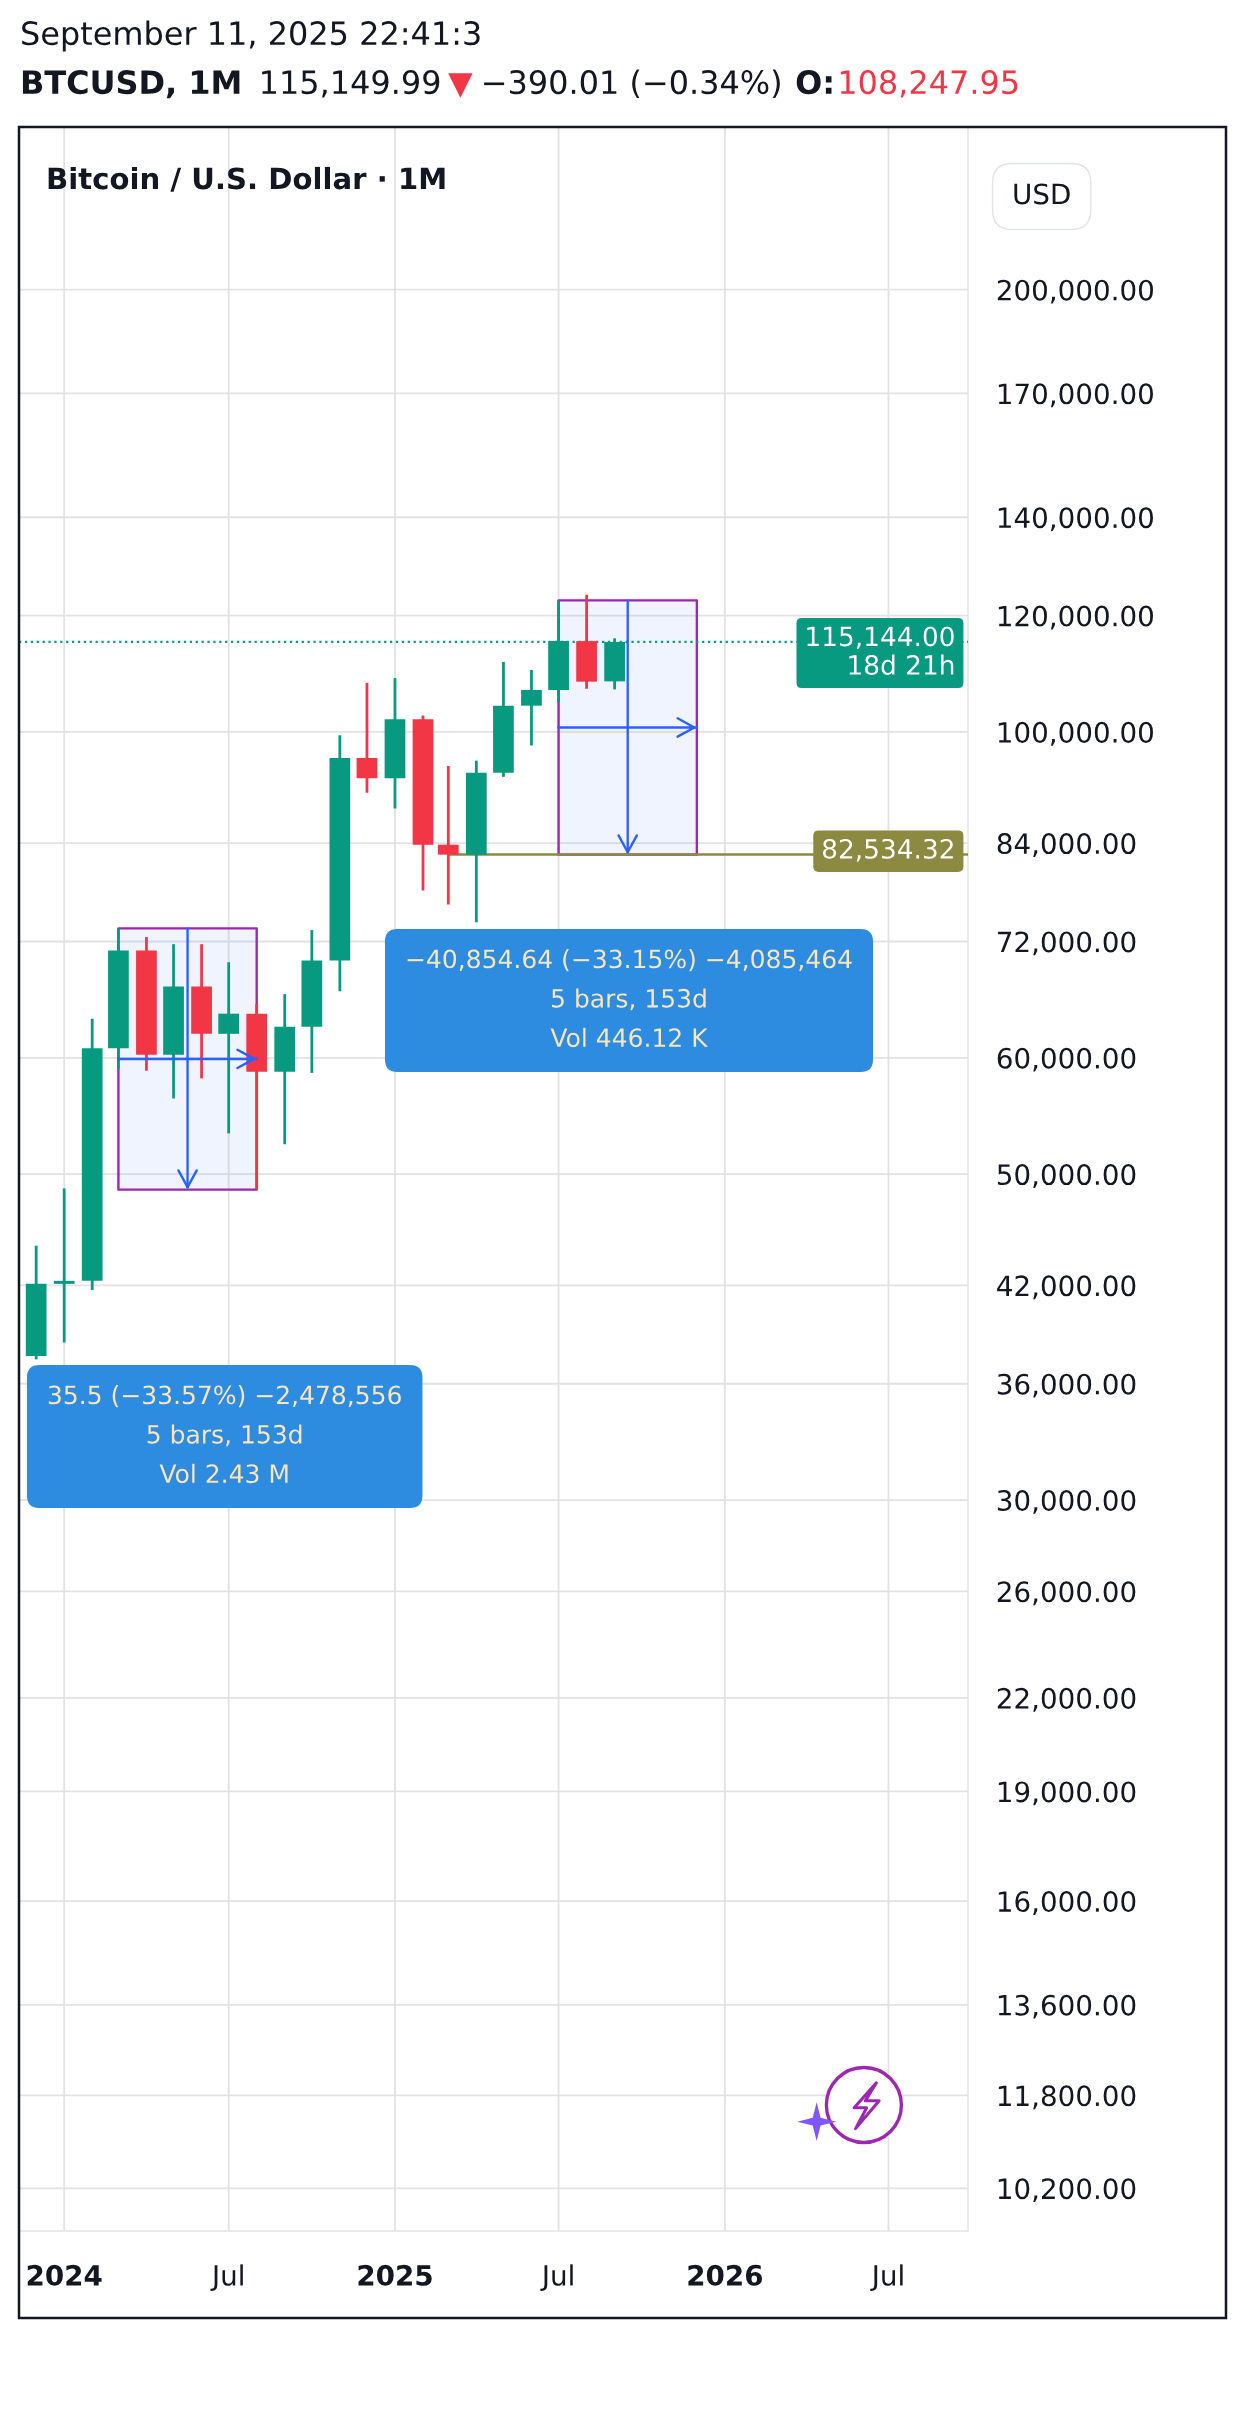 The image size is (1248, 2430). Describe the element at coordinates (1066, 1699) in the screenshot. I see `y-tick-label: 22,000.00` at that location.